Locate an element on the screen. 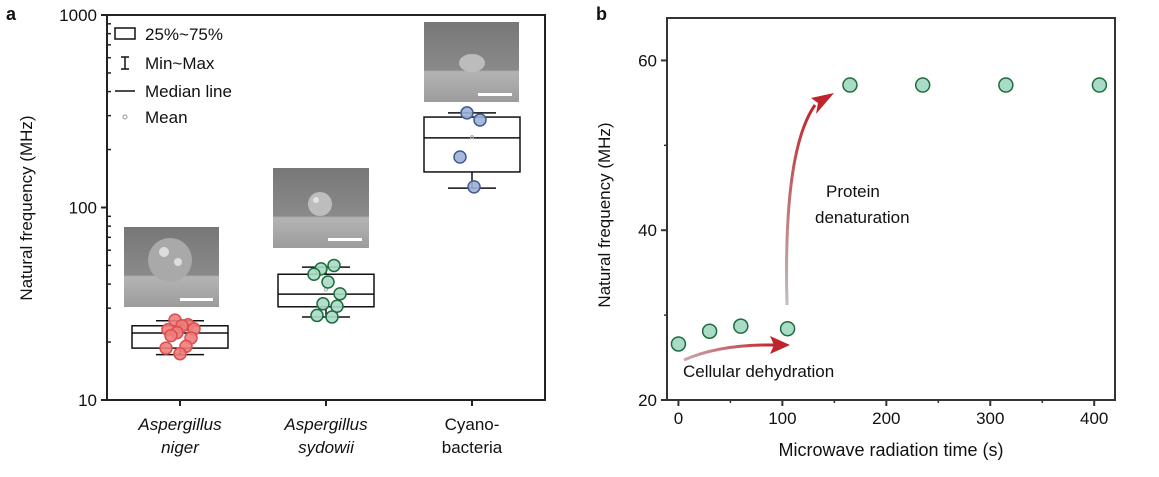 This screenshot has width=1159, height=477. y-tick-label: 100 is located at coordinates (83, 208).